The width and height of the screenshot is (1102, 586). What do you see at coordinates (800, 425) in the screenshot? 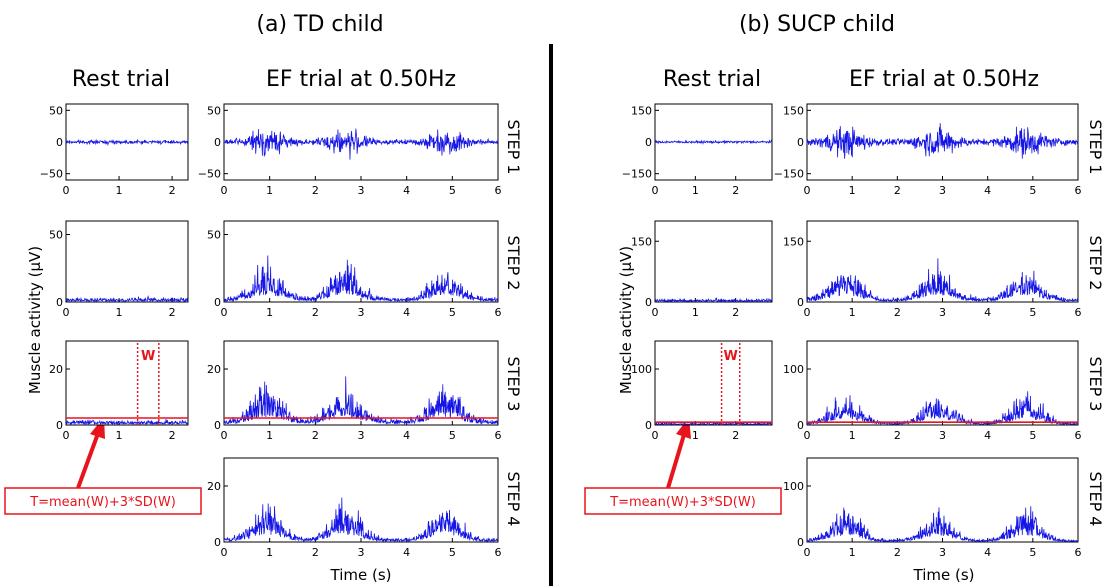
I see `p1-r3-ef-ytick-label: 0` at bounding box center [800, 425].